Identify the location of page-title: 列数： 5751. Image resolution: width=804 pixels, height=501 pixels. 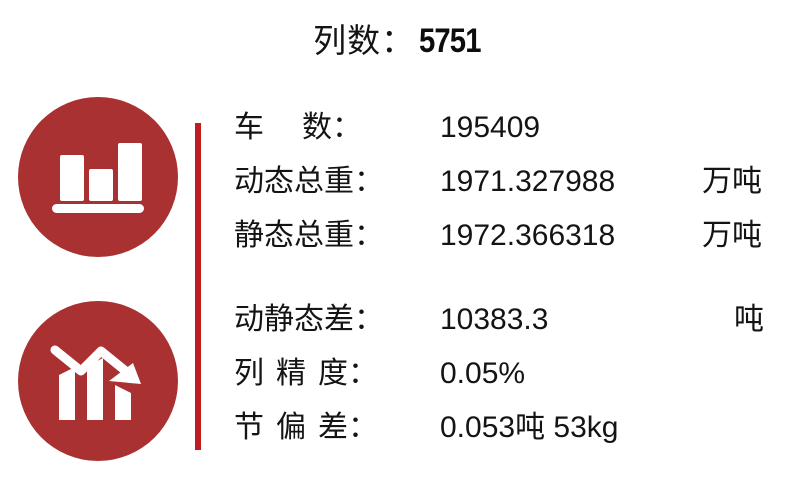
(402, 38).